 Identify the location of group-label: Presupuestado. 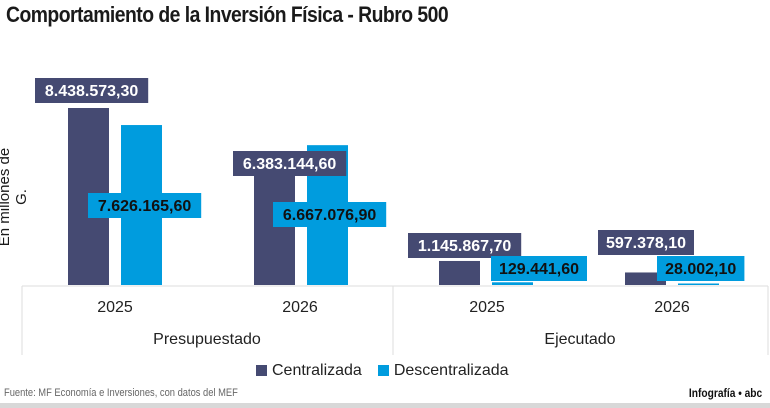
(207, 339).